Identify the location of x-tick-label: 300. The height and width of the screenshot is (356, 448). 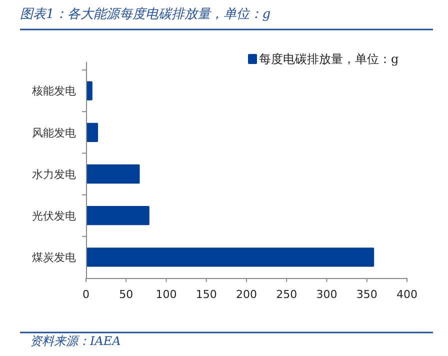
(327, 294).